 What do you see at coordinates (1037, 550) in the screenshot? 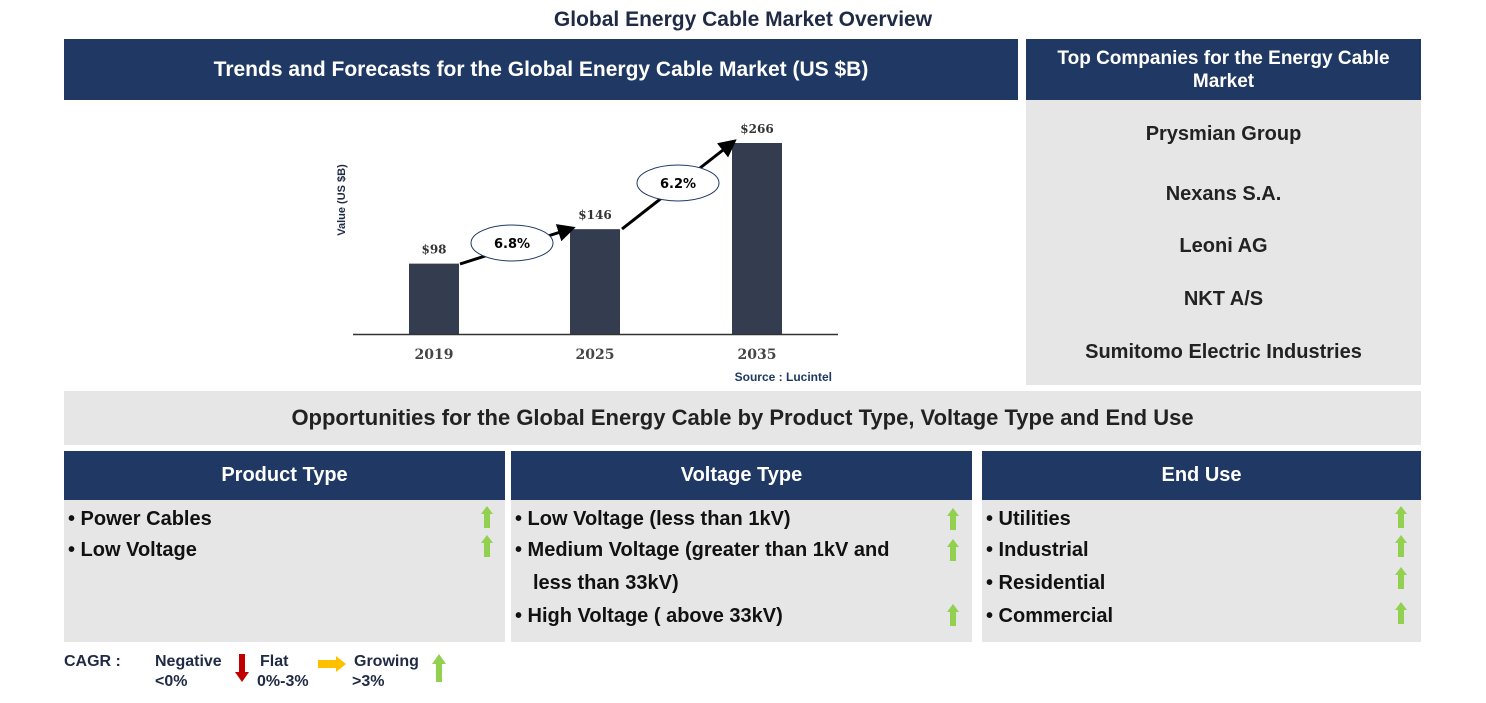
I see `segment-item: • Industrial` at bounding box center [1037, 550].